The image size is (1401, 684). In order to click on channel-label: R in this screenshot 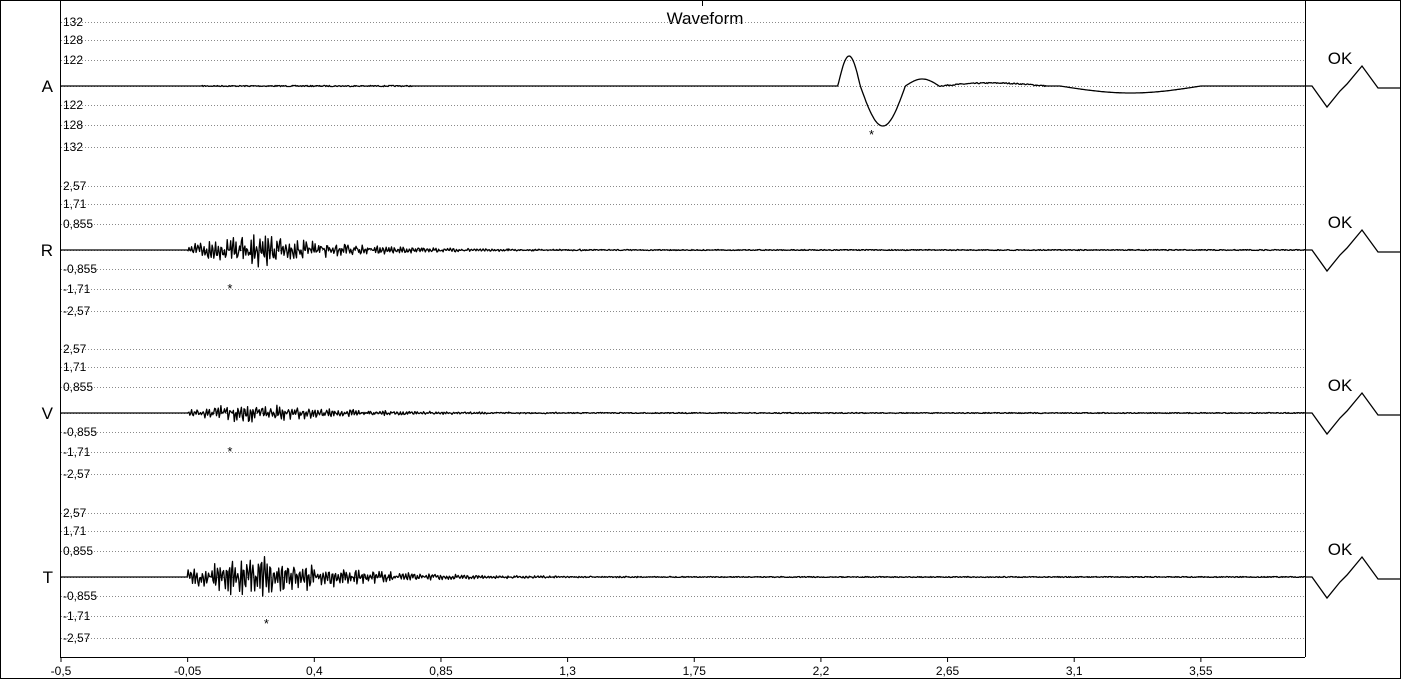, I will do `click(47, 250)`.